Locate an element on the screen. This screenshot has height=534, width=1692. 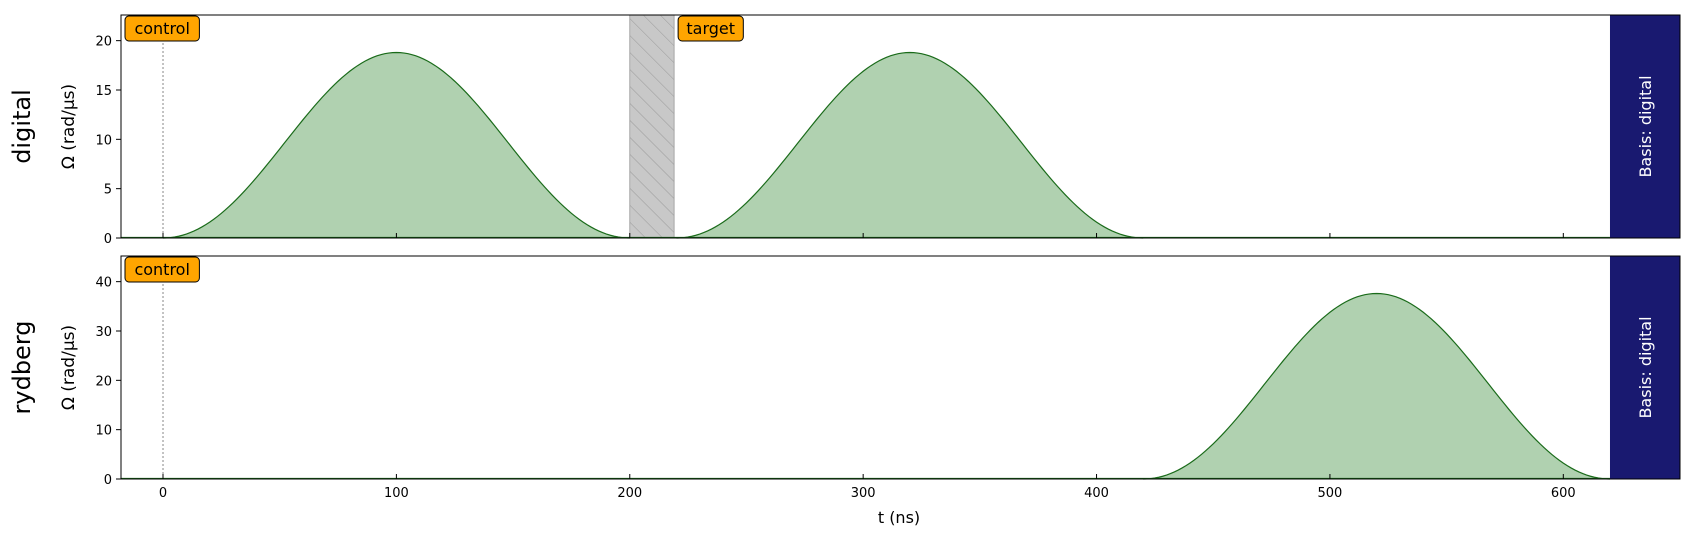
x-tick-label-600: 600 is located at coordinates (1563, 493).